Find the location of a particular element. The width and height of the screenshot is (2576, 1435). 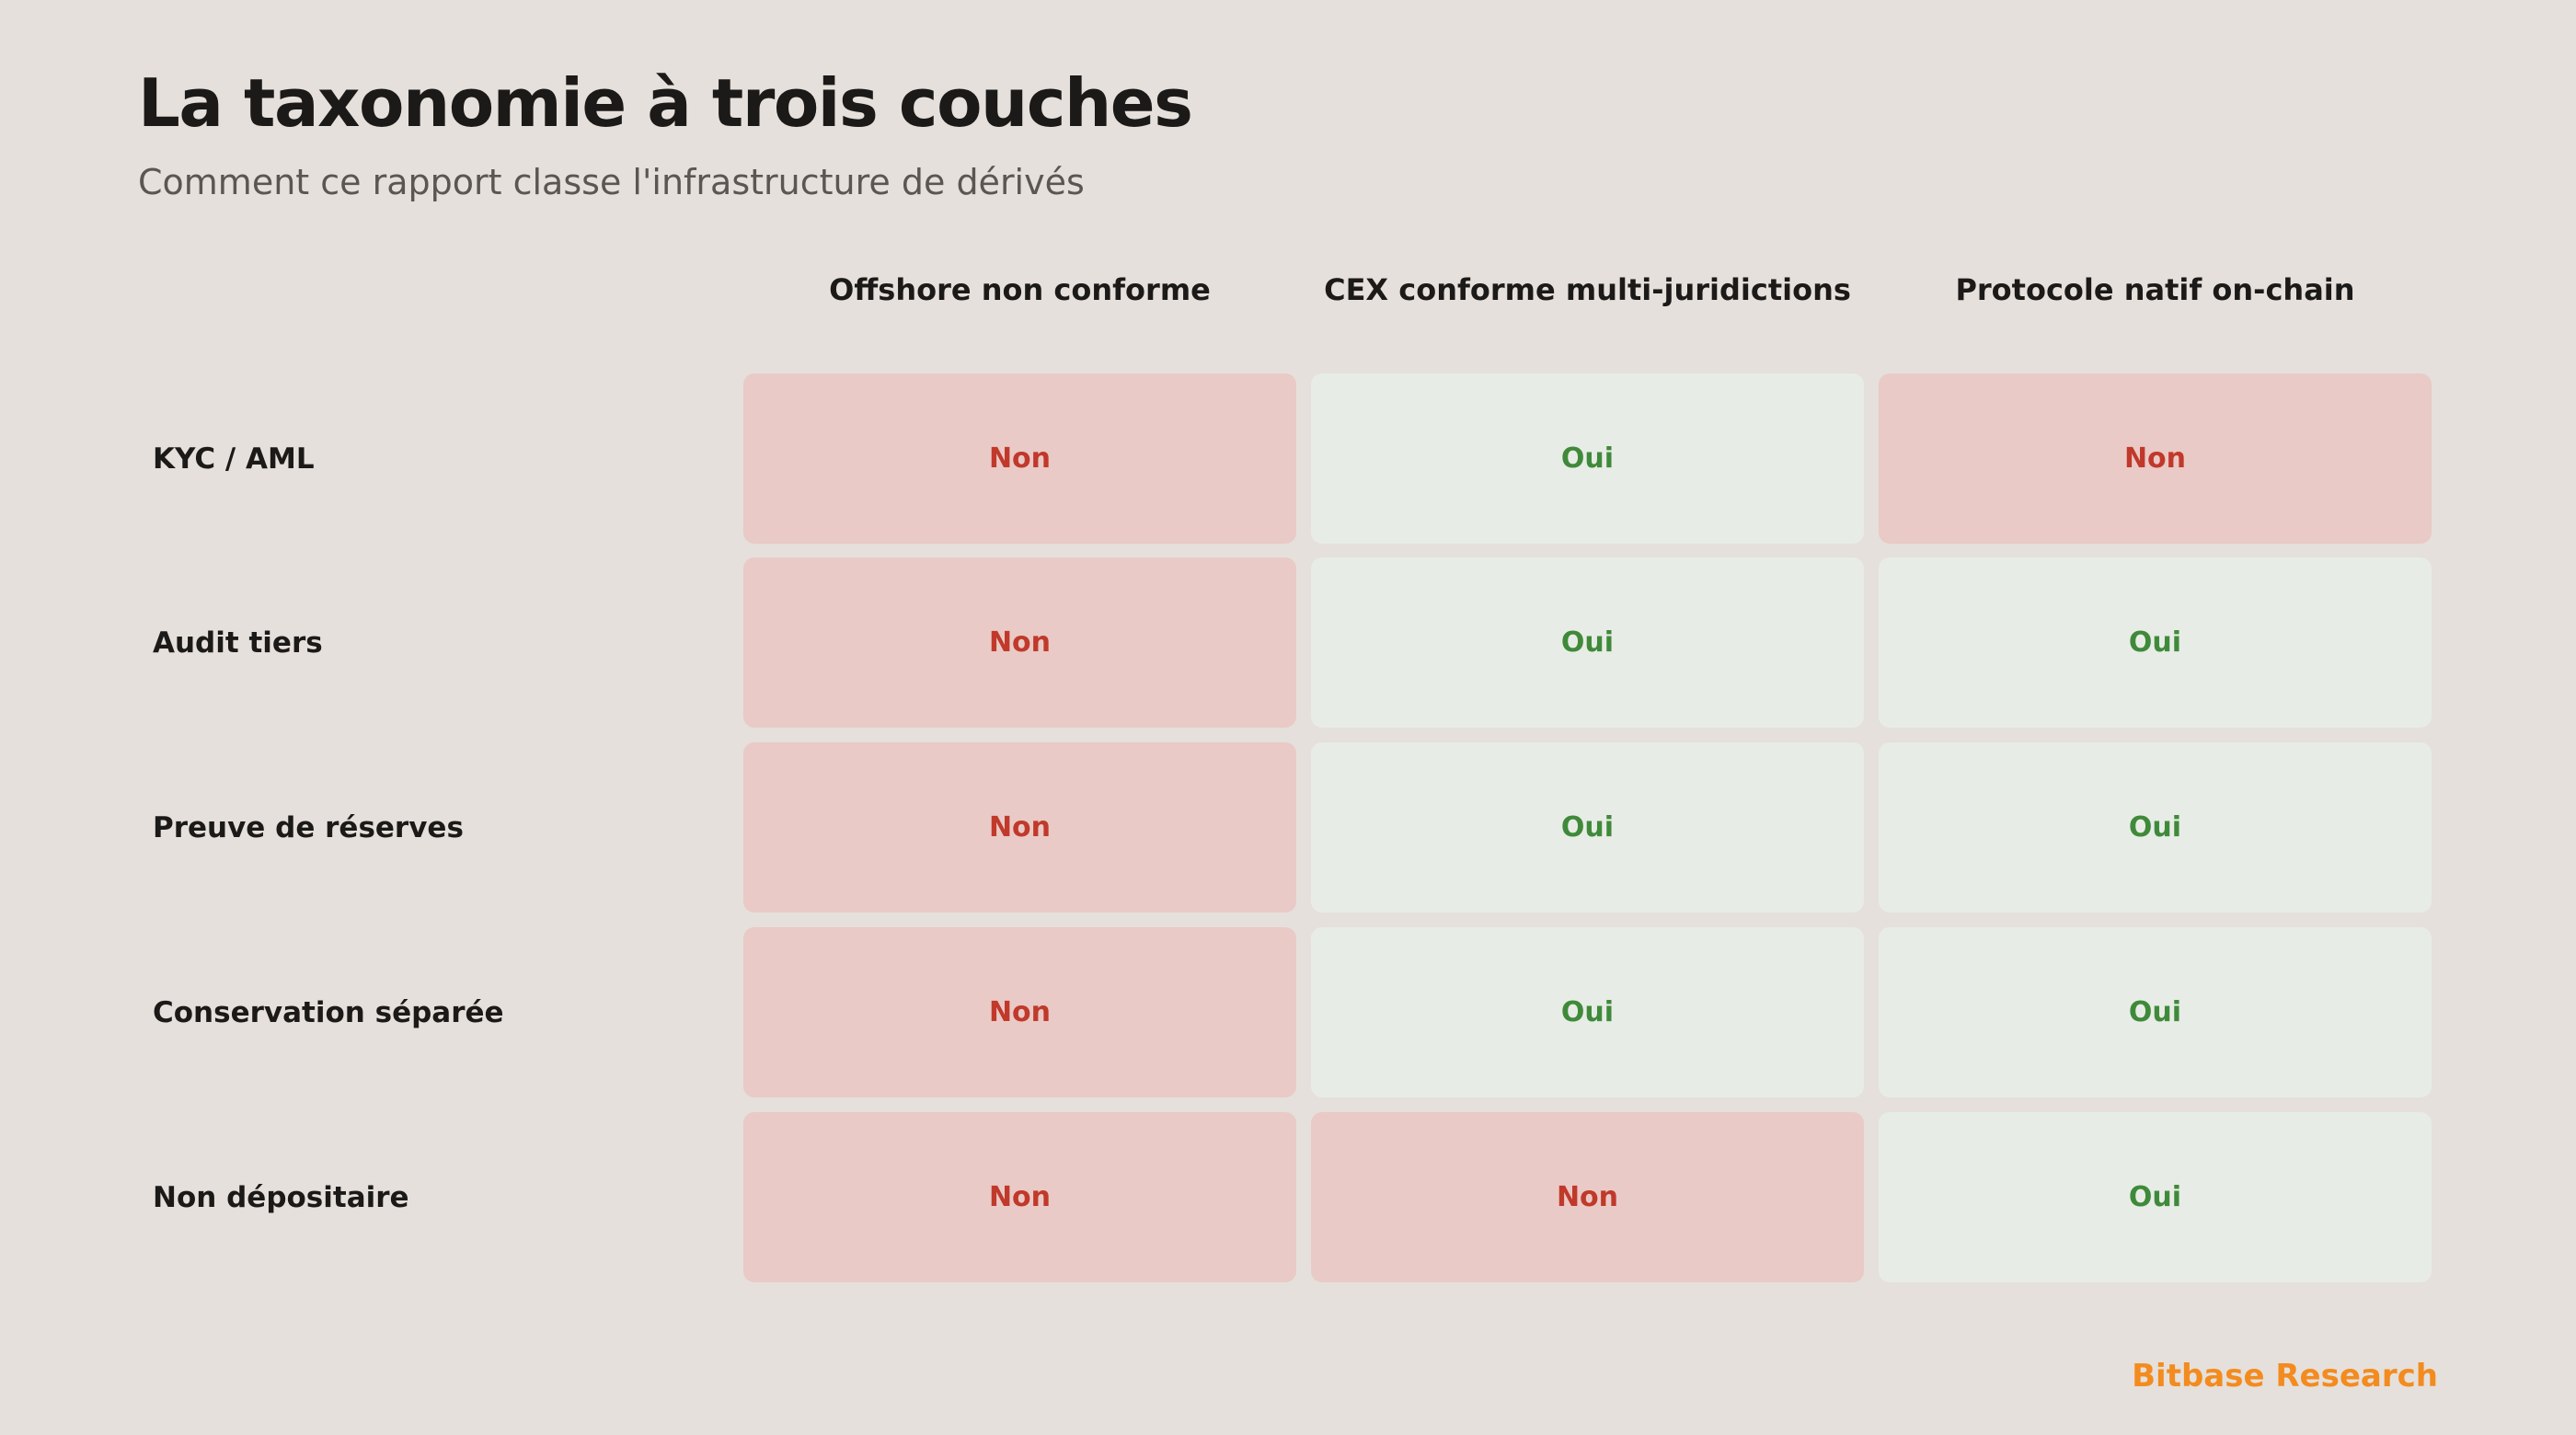

column-header: Offshore non conforme is located at coordinates (1020, 289).